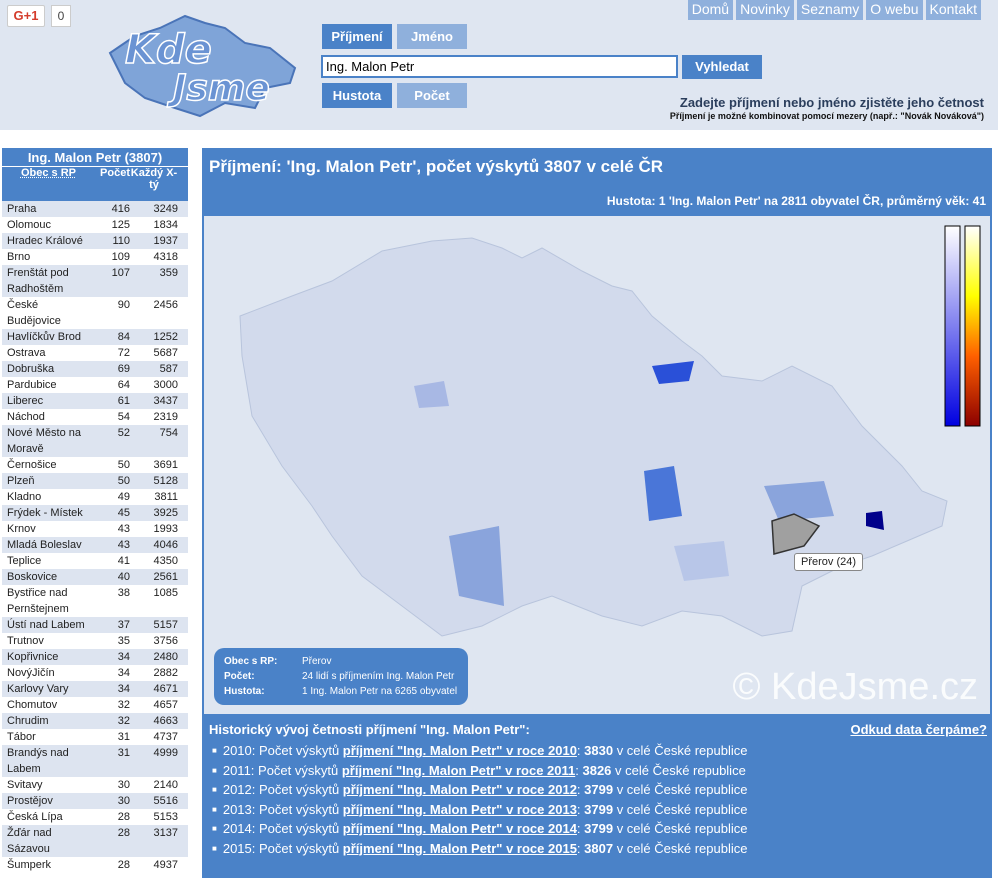 Image resolution: width=998 pixels, height=878 pixels. Describe the element at coordinates (95, 281) in the screenshot. I see `table-row: Frenštát pod Radhoštěm 107 359` at that location.